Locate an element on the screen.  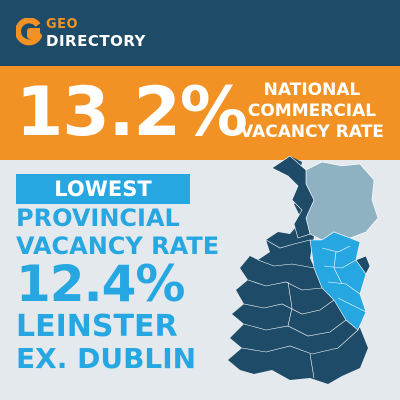
lowest-badge-text: LOWEST is located at coordinates (103, 189).